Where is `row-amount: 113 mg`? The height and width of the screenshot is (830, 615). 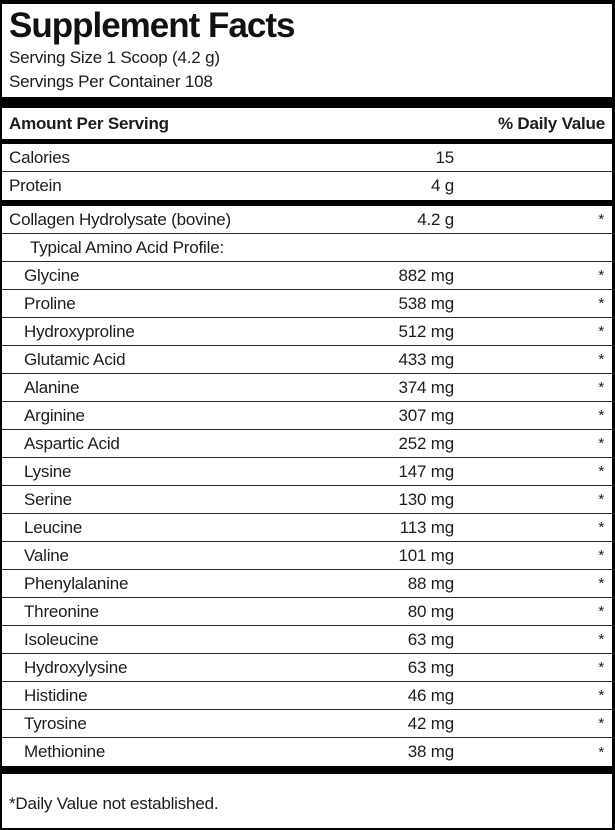
row-amount: 113 mg is located at coordinates (426, 527).